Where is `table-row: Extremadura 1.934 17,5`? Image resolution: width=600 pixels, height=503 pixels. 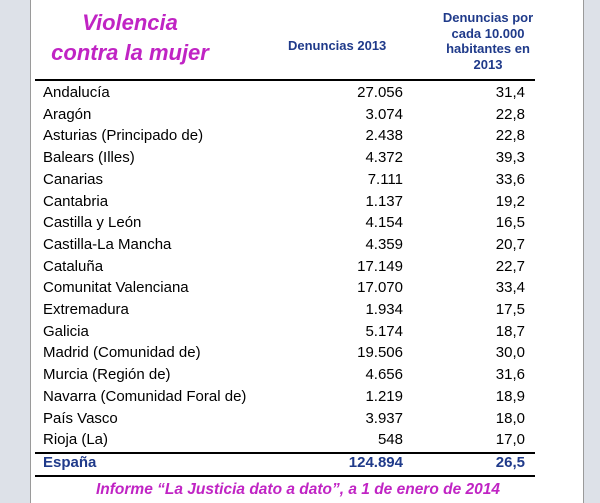
table-row: Extremadura 1.934 17,5 is located at coordinates (285, 310).